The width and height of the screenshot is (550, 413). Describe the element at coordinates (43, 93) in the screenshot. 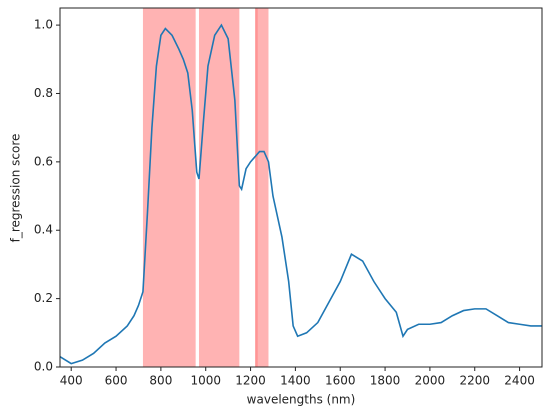

I see `y-tick-label: 0.8` at that location.